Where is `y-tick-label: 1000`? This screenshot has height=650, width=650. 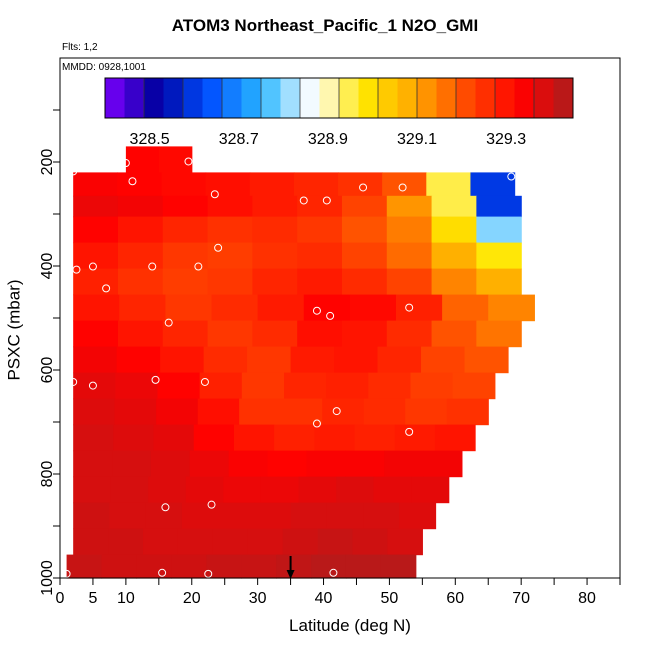 y-tick-label: 1000 is located at coordinates (47, 578).